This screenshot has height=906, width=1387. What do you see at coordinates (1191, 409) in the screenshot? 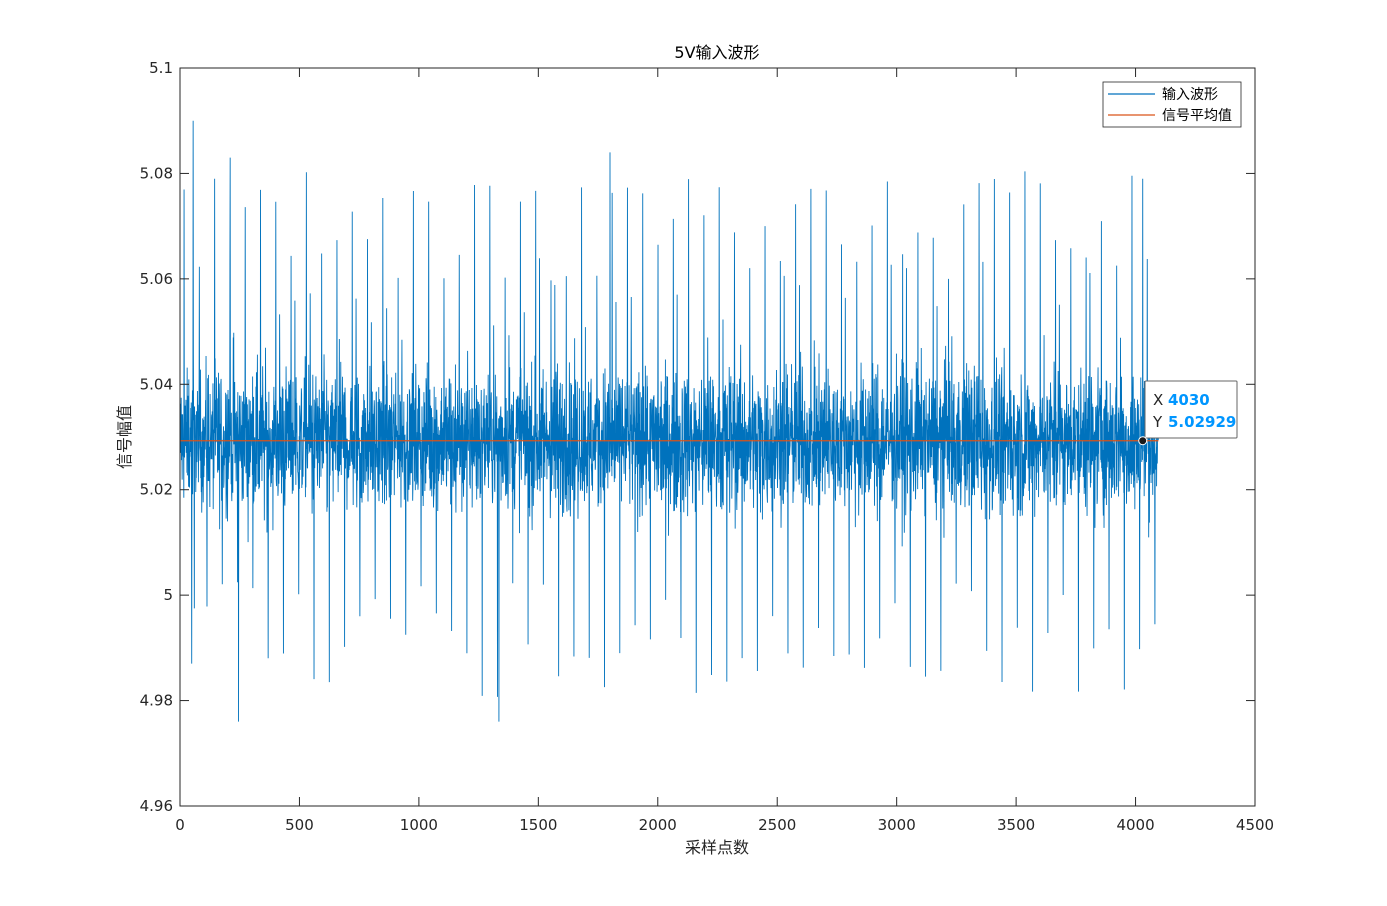
I see `datatip-box` at bounding box center [1191, 409].